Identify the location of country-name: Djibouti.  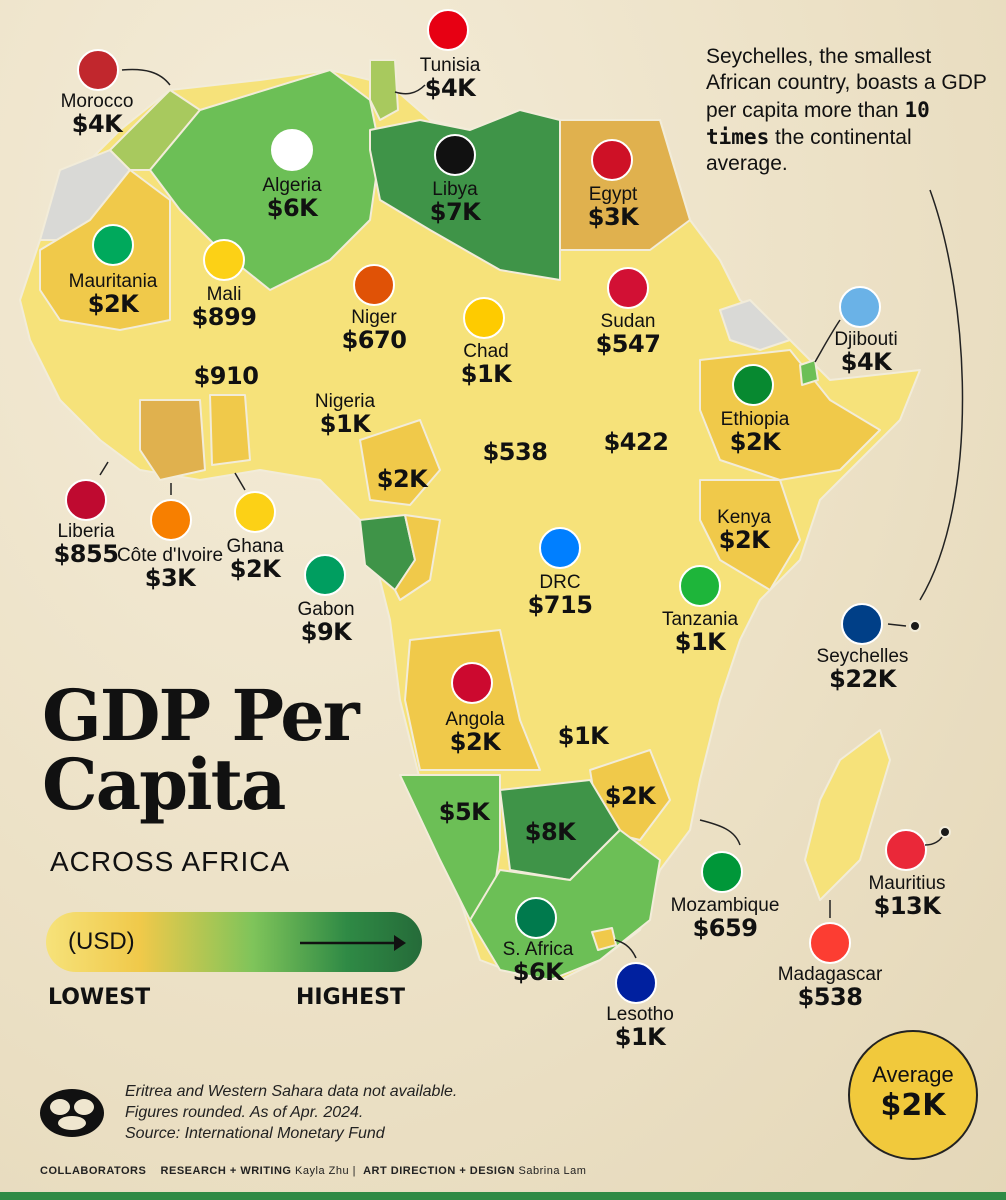
(866, 339).